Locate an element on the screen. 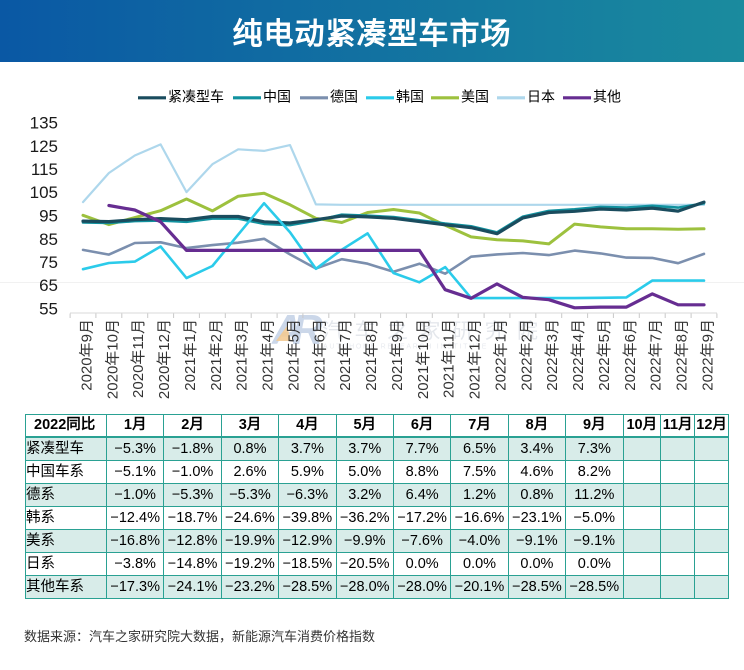  svg-text: 2020年12月 is located at coordinates (164, 359).